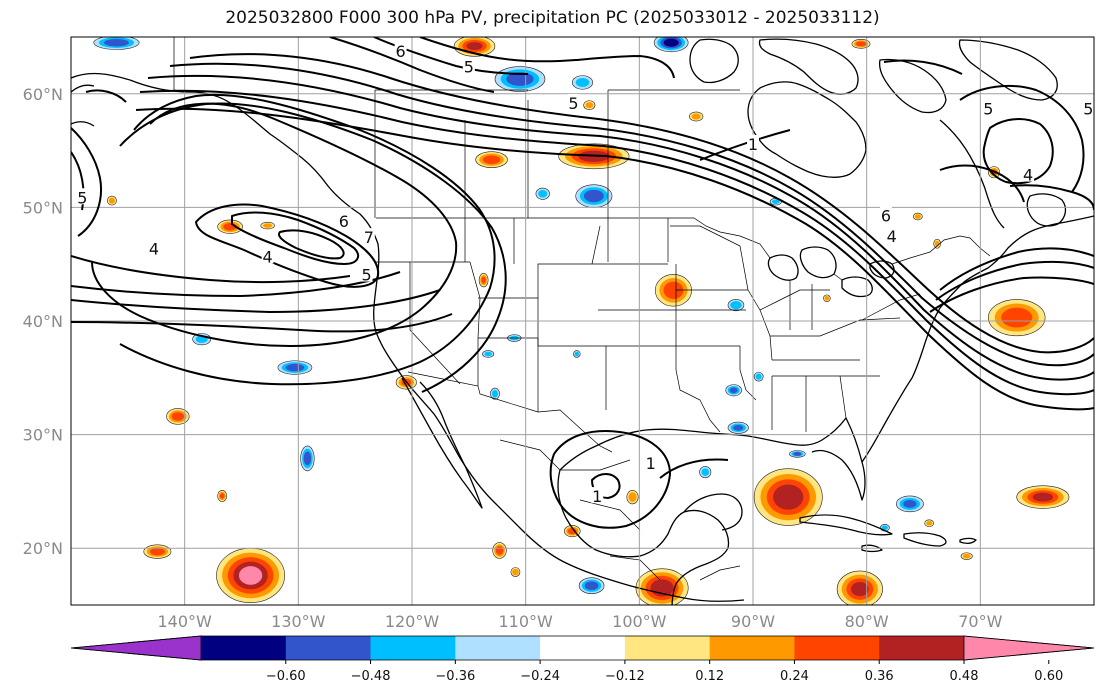  I want to click on colorbar-tick-label: −0.24, so click(540, 676).